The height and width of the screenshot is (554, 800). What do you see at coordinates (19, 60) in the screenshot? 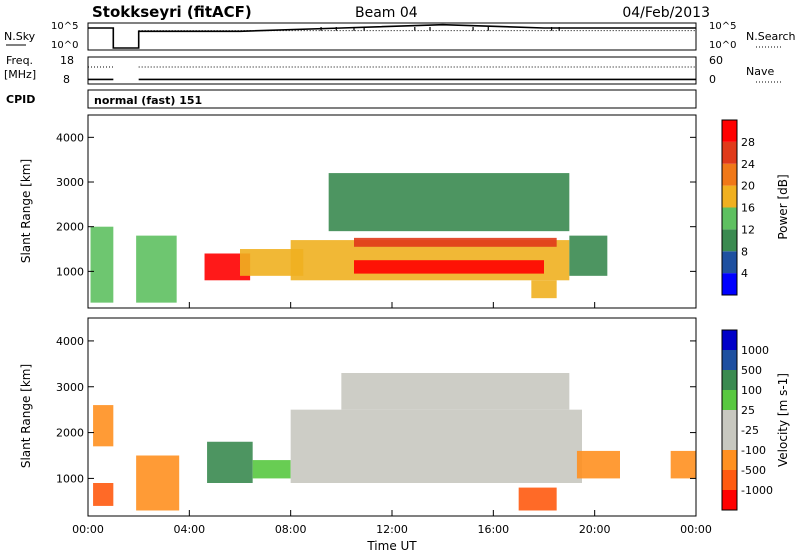
I see `freq-label-line1: Freq.` at bounding box center [19, 60].